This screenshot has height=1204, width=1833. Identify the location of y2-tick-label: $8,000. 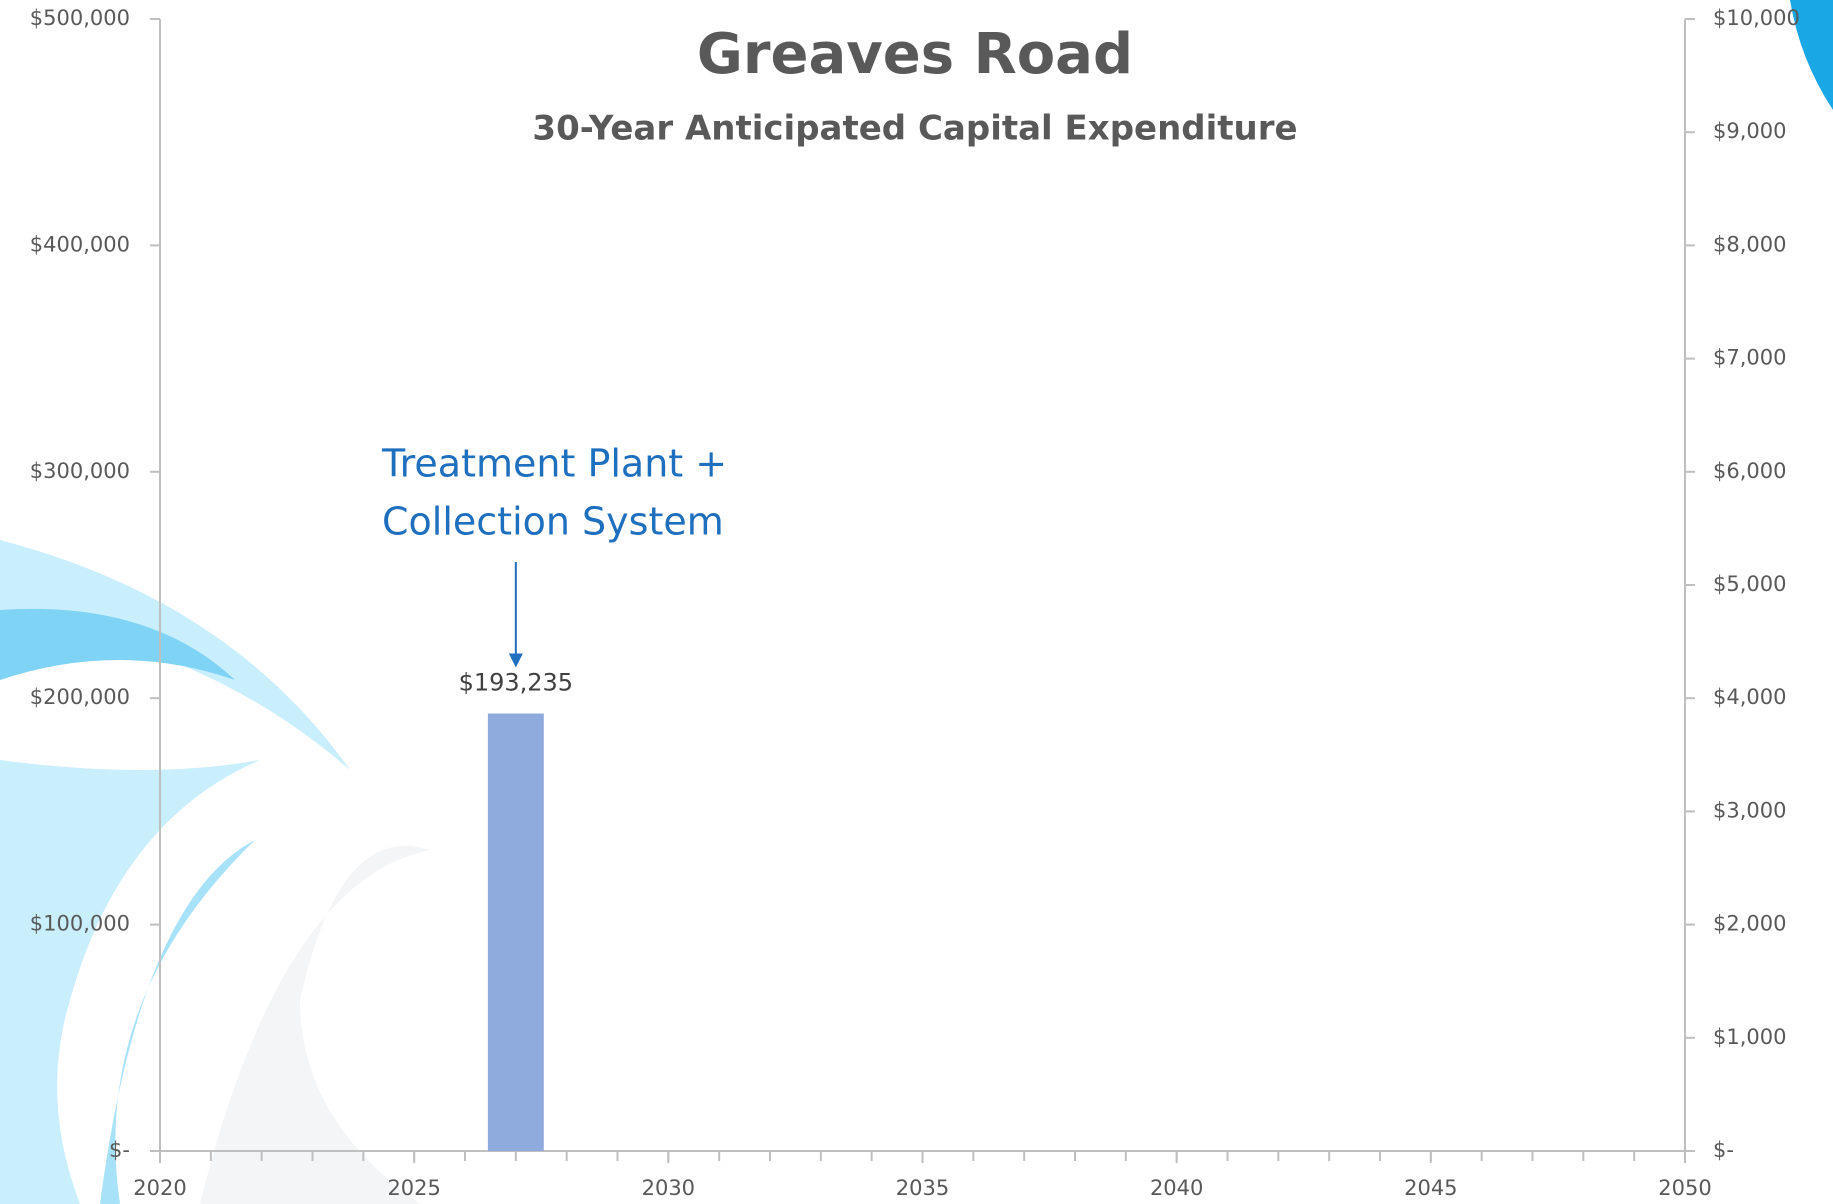
(1749, 244).